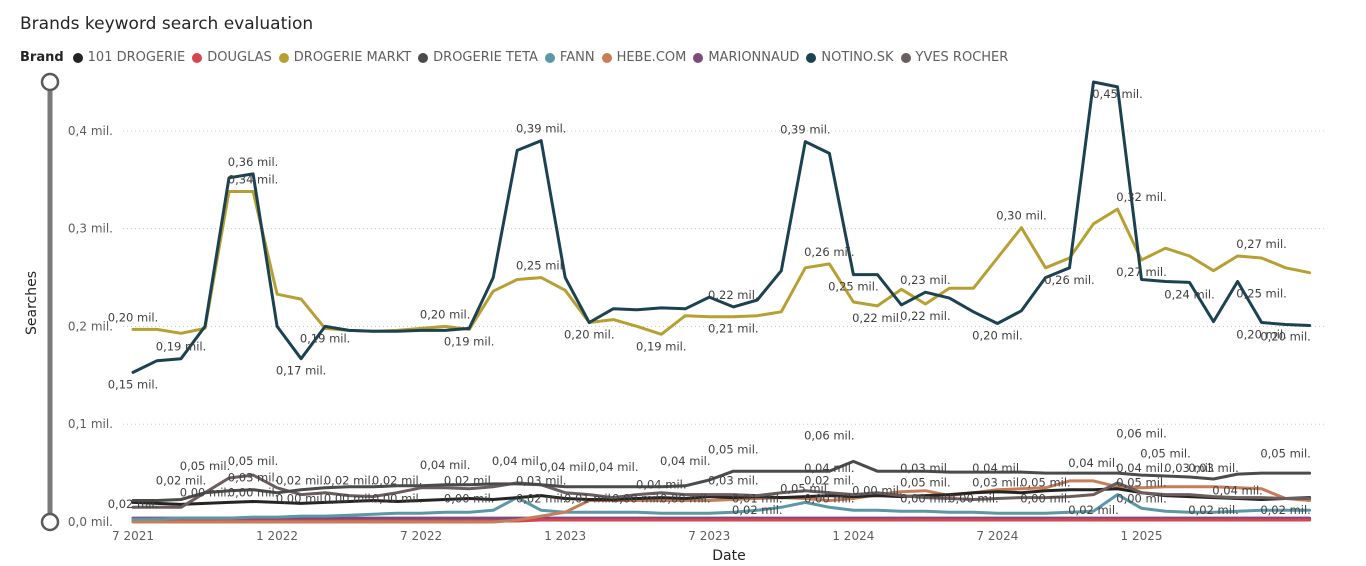  I want to click on series-line-101-drogerie, so click(721, 496).